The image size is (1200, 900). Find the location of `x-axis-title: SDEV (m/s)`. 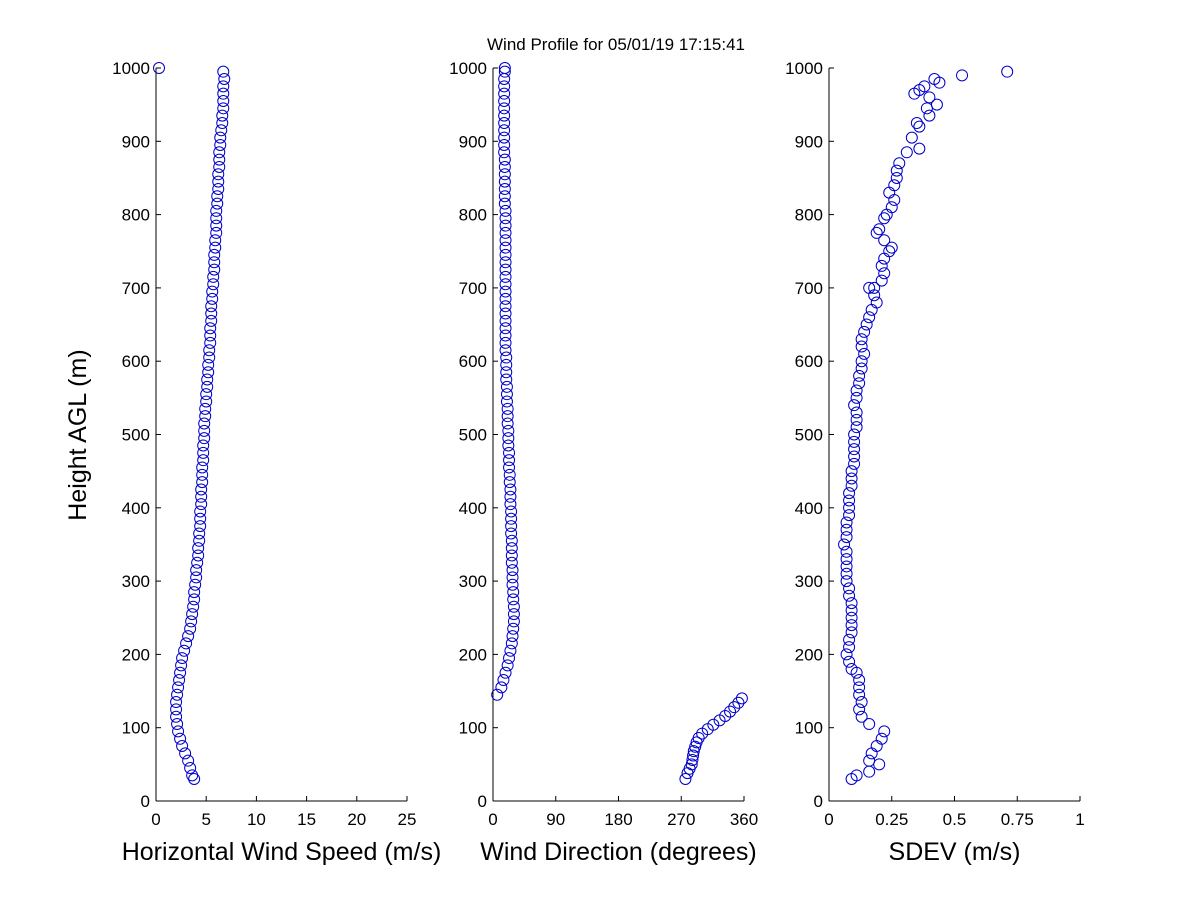

x-axis-title: SDEV (m/s) is located at coordinates (955, 852).